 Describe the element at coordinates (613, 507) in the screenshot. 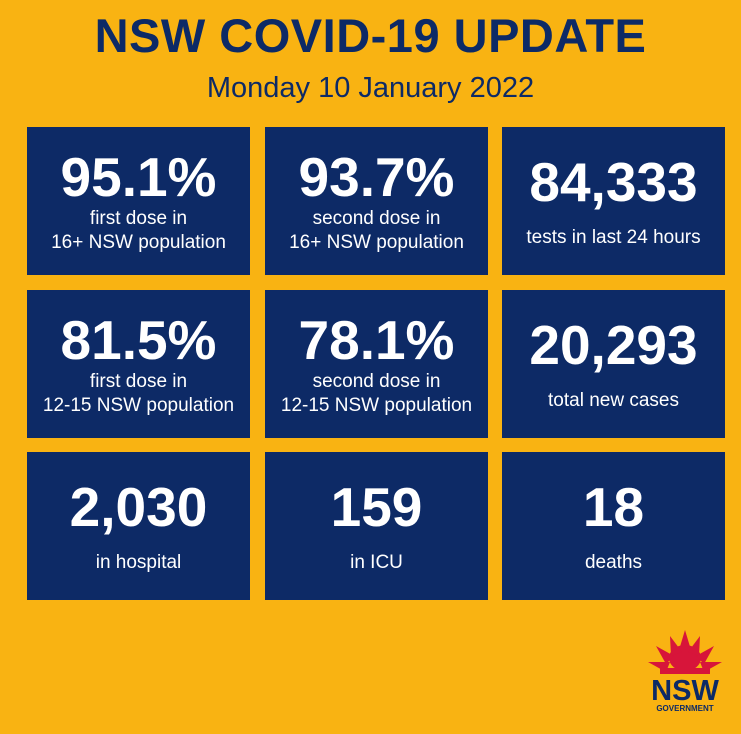

I see `stat-value: 18` at that location.